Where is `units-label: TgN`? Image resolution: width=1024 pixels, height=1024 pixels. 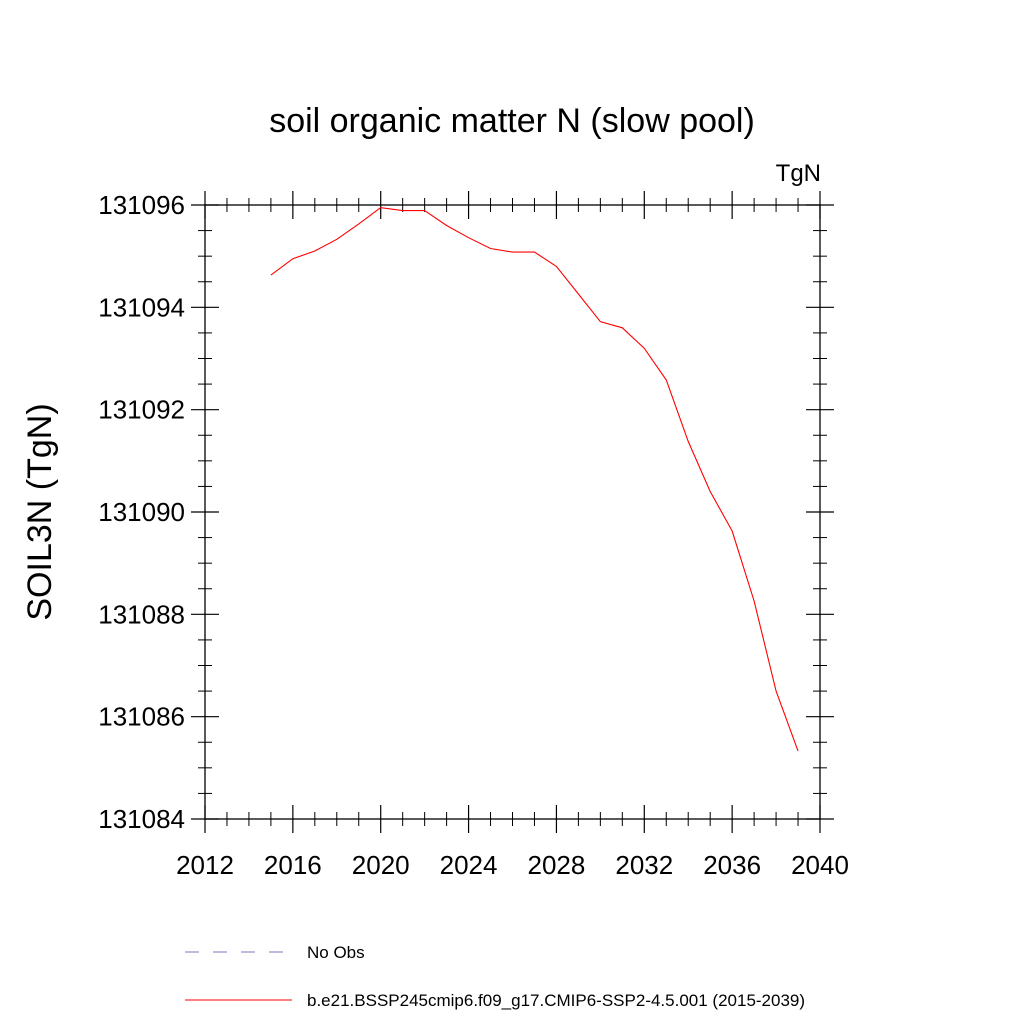 units-label: TgN is located at coordinates (798, 173).